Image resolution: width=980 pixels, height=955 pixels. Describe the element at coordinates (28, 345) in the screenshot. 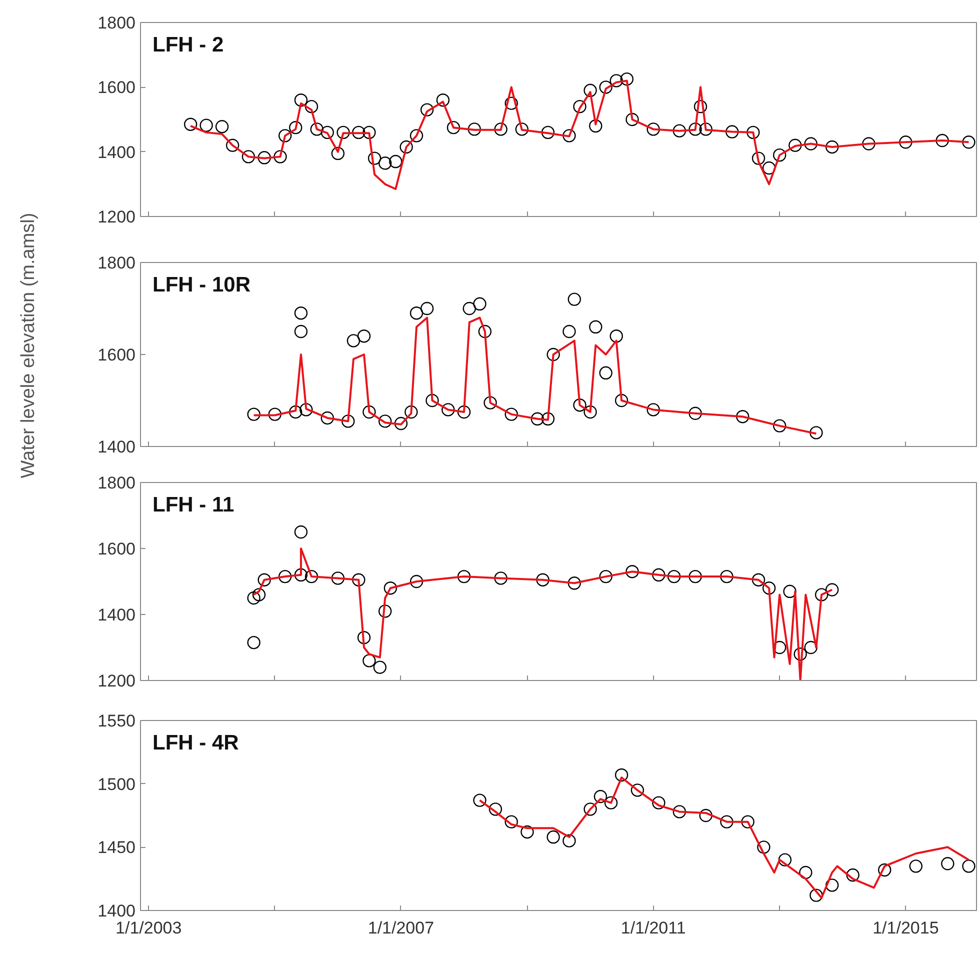

I see `y-axis-title: Water levele elevation (m.amsl)` at that location.